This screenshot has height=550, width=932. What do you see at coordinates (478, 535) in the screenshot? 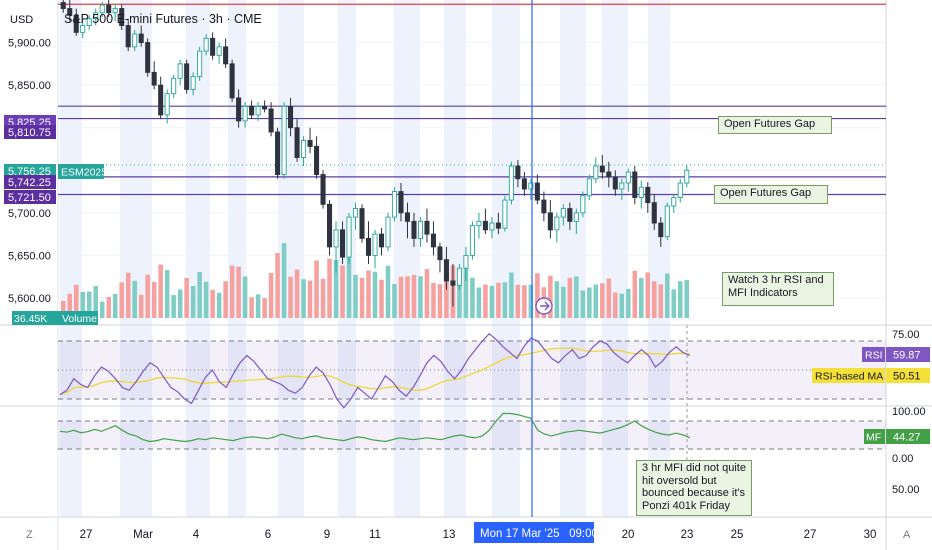
I see `time-axis: 27 Mar 4 6 9 11 13 20 23 25 27 30` at bounding box center [478, 535].